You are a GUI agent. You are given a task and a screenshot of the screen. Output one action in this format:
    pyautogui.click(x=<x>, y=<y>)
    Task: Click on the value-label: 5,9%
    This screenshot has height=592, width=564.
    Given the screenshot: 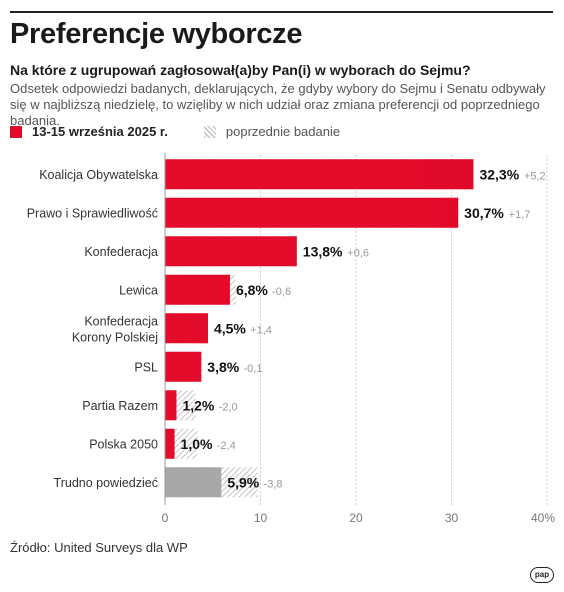 What is the action you would take?
    pyautogui.click(x=243, y=482)
    